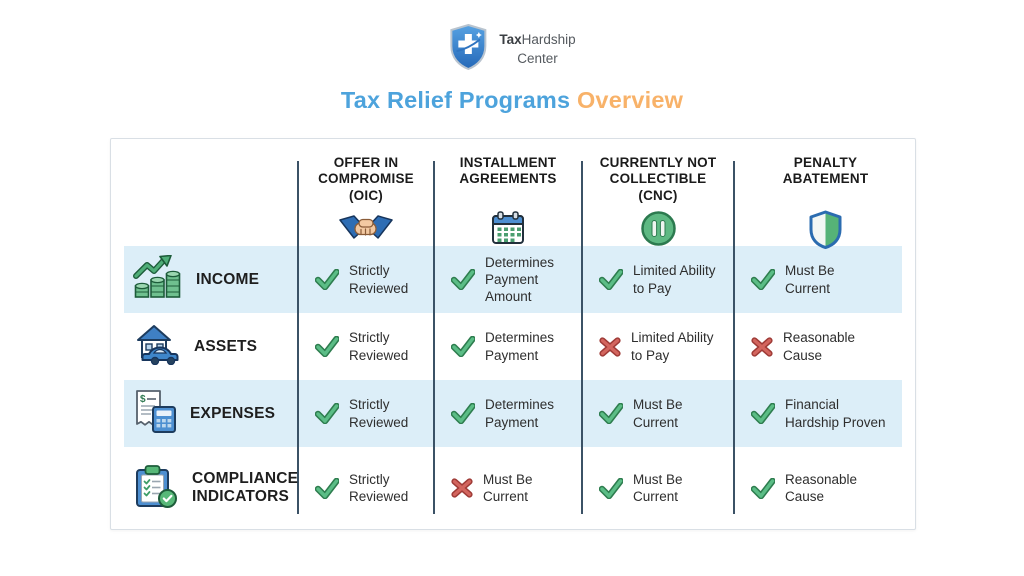 This screenshot has width=1024, height=576. Describe the element at coordinates (508, 279) in the screenshot. I see `cell-income-installment: Determines Payment Amount` at that location.